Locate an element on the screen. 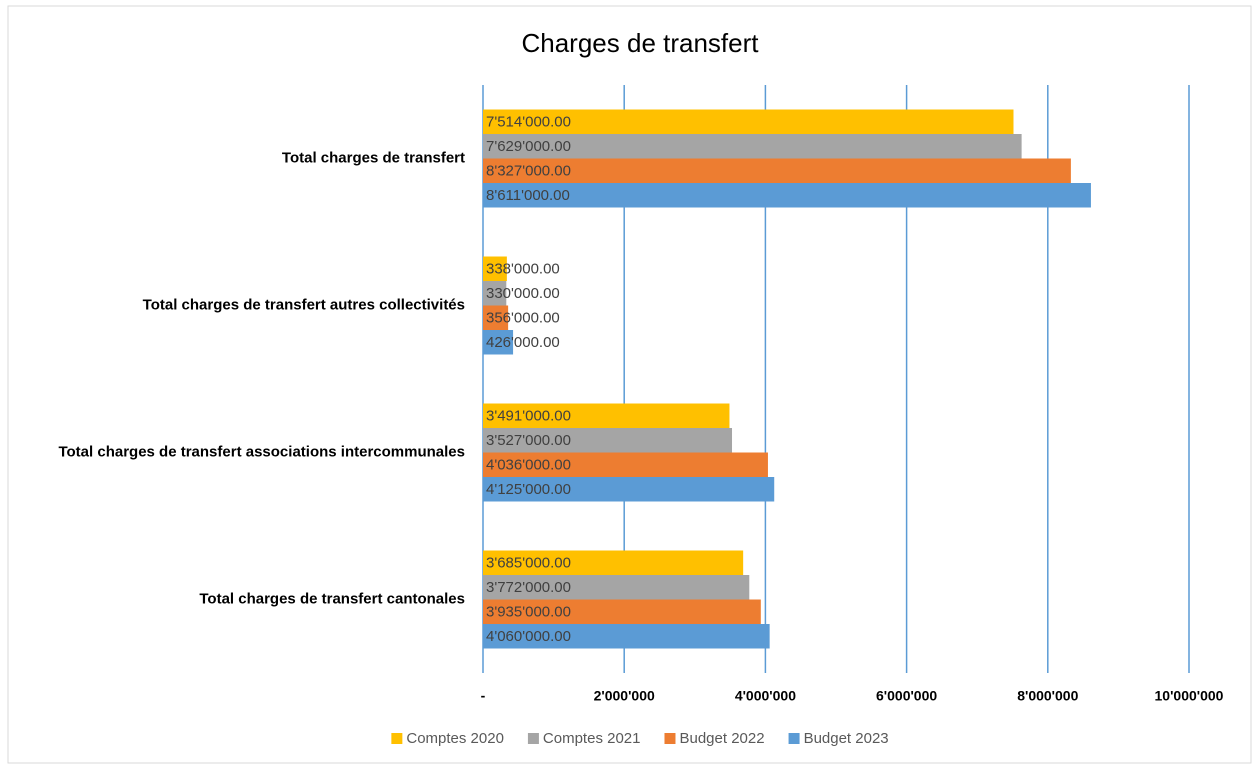  x-tick-label: 10'000'000 is located at coordinates (1189, 696).